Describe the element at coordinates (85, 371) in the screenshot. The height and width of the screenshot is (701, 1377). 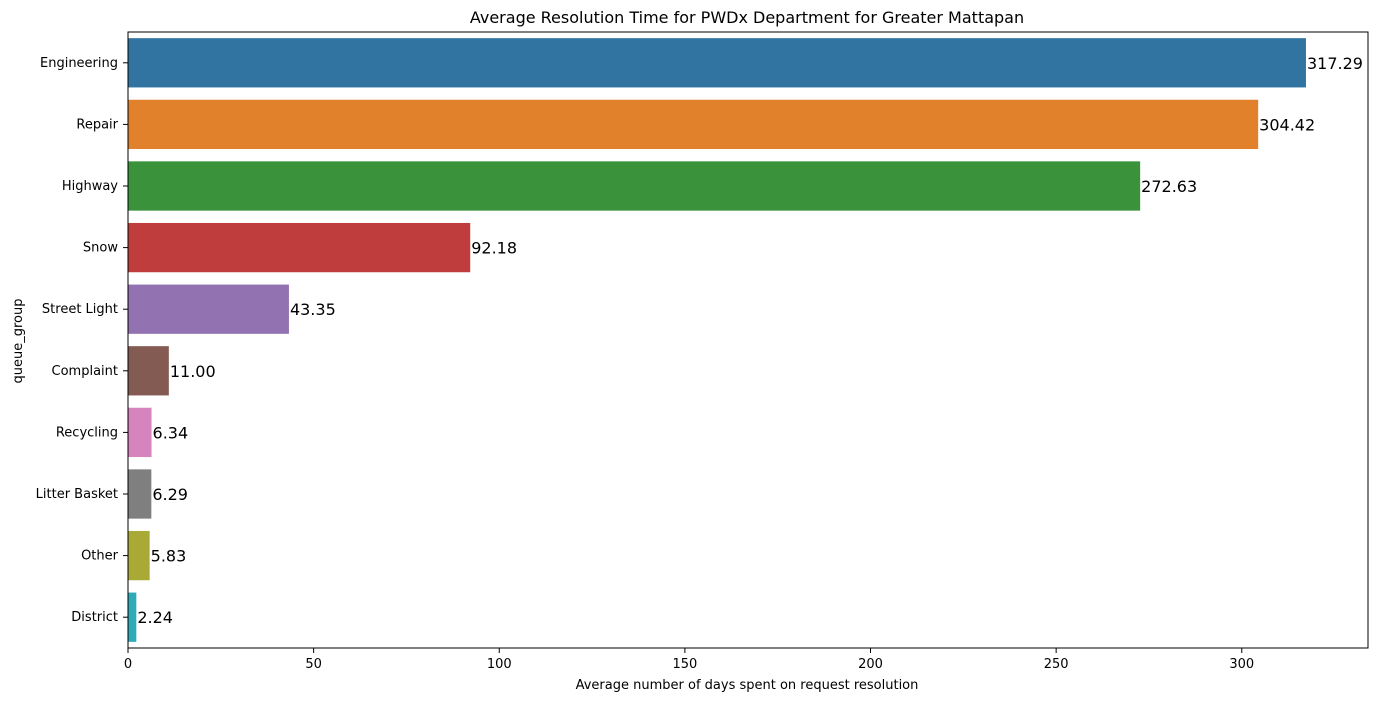
I see `y-tick-label: Complaint` at that location.